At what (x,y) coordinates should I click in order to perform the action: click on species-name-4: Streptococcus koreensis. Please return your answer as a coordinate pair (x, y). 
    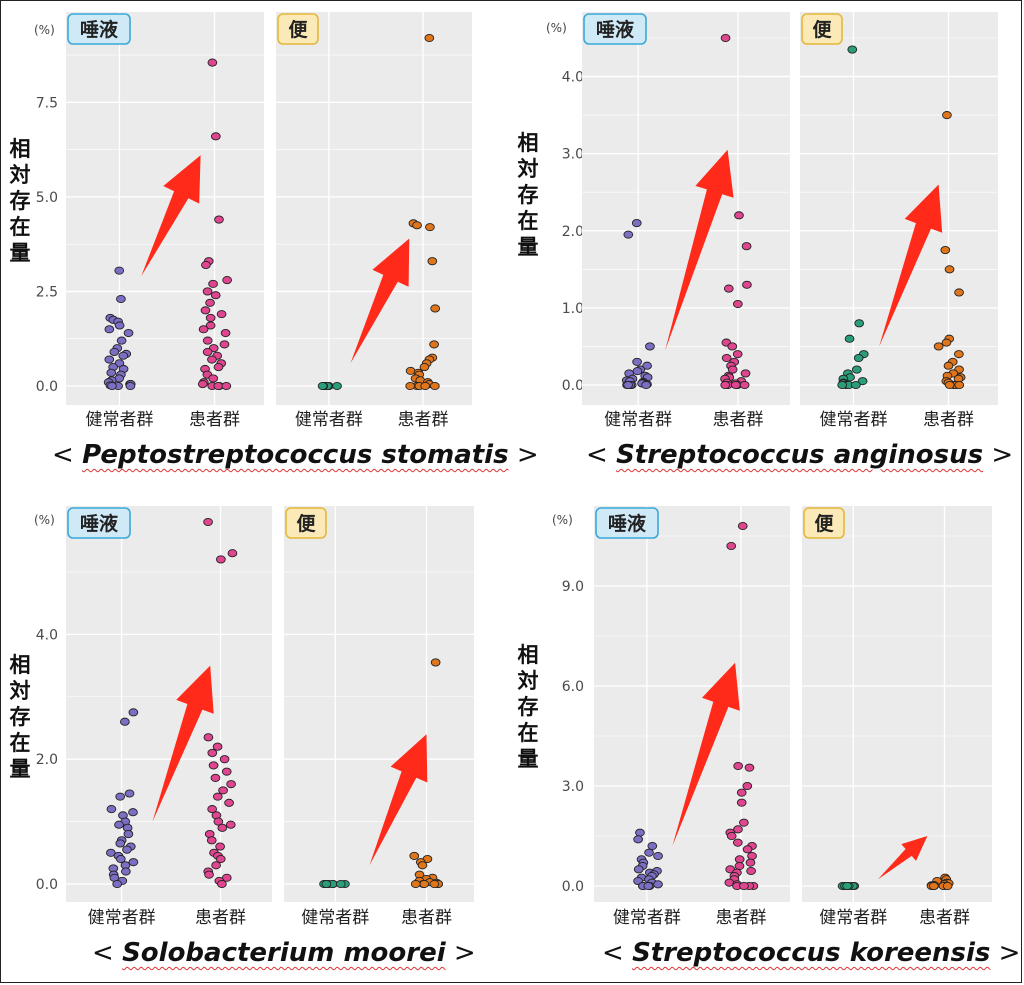
    Looking at the image, I should click on (811, 953).